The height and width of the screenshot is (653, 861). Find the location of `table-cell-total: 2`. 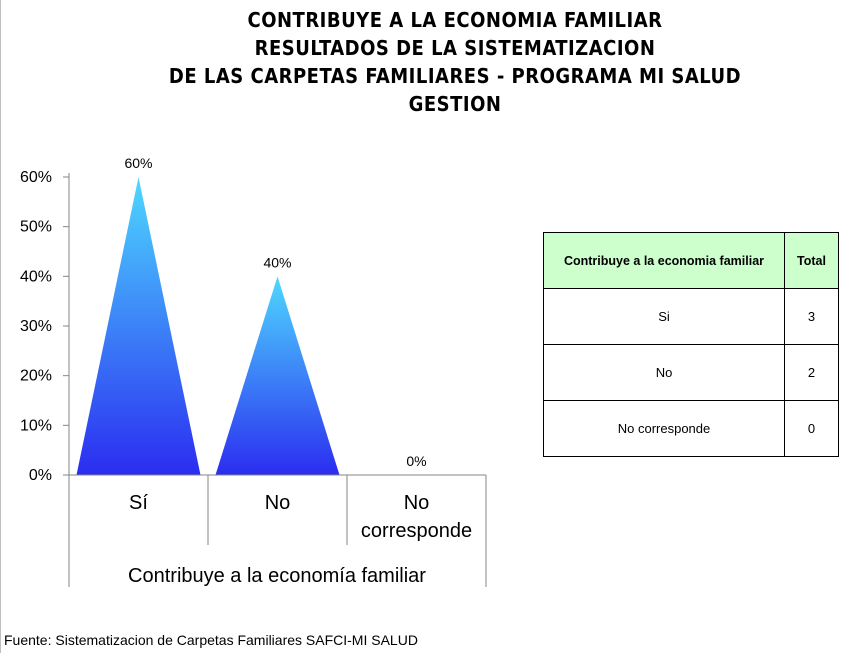

table-cell-total: 2 is located at coordinates (811, 372).